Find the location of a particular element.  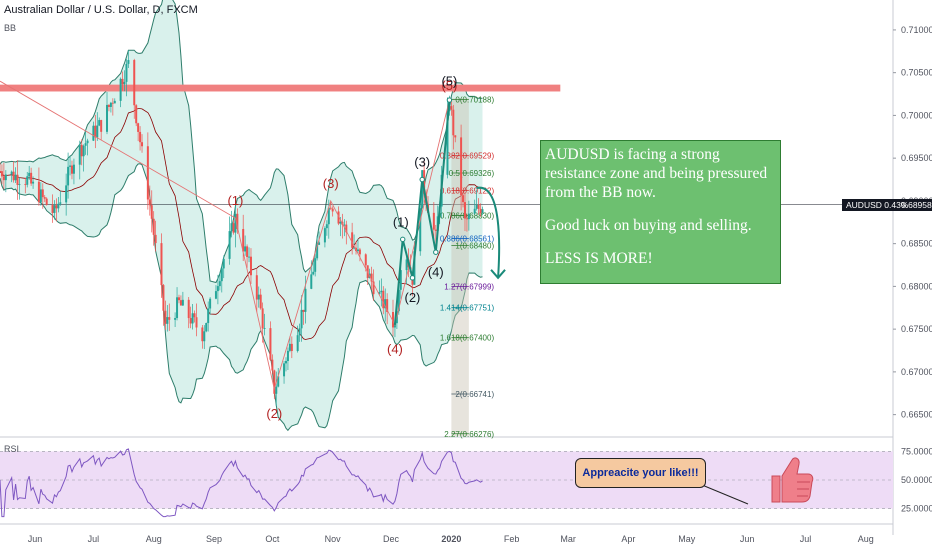

thumbs-up-icon is located at coordinates (792, 480).